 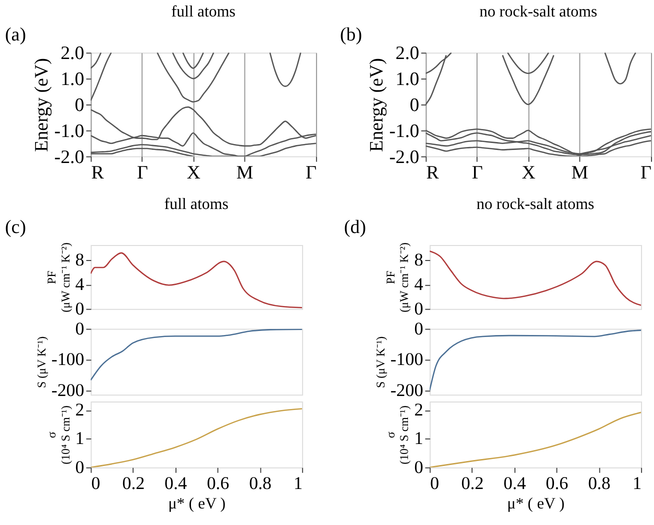 I want to click on text: (a), so click(x=15, y=35).